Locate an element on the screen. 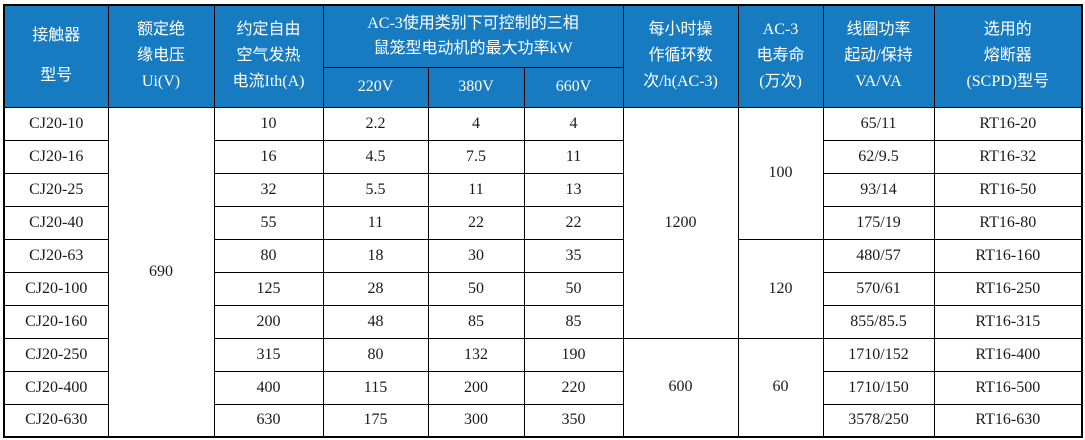  header-fuse-line1: 选用的 is located at coordinates (1007, 30).